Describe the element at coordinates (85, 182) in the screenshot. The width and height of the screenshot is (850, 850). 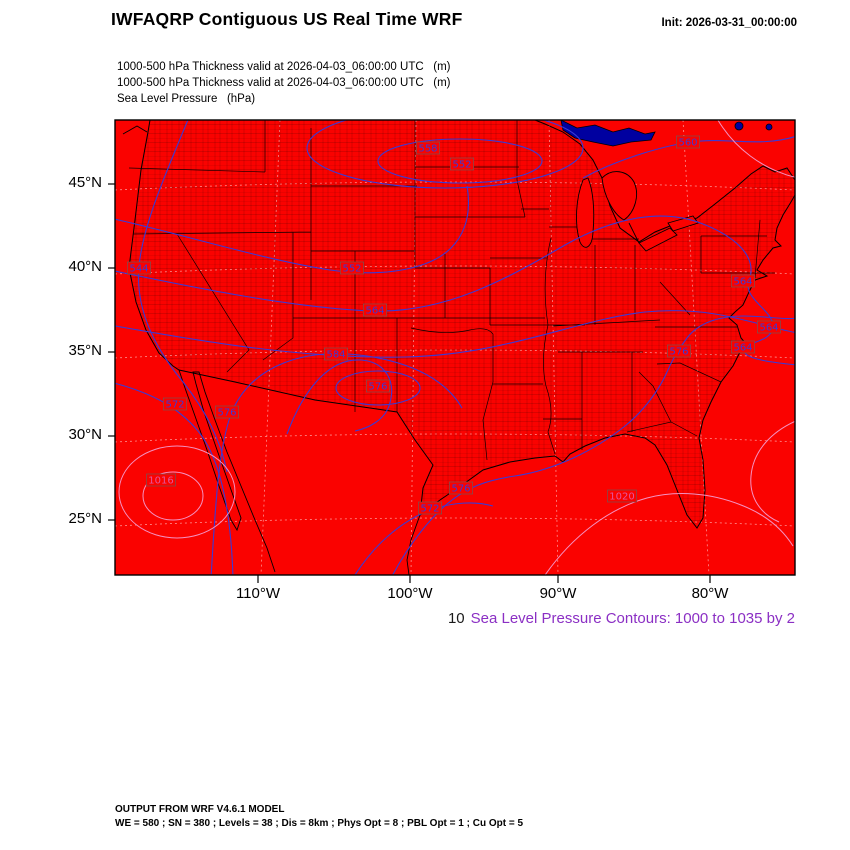
I see `y-axis-label-45n: 45°N` at that location.